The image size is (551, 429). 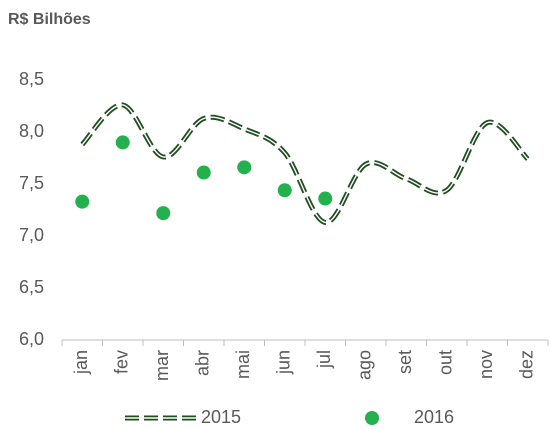 I want to click on x-tick-label: jan, so click(x=81, y=362).